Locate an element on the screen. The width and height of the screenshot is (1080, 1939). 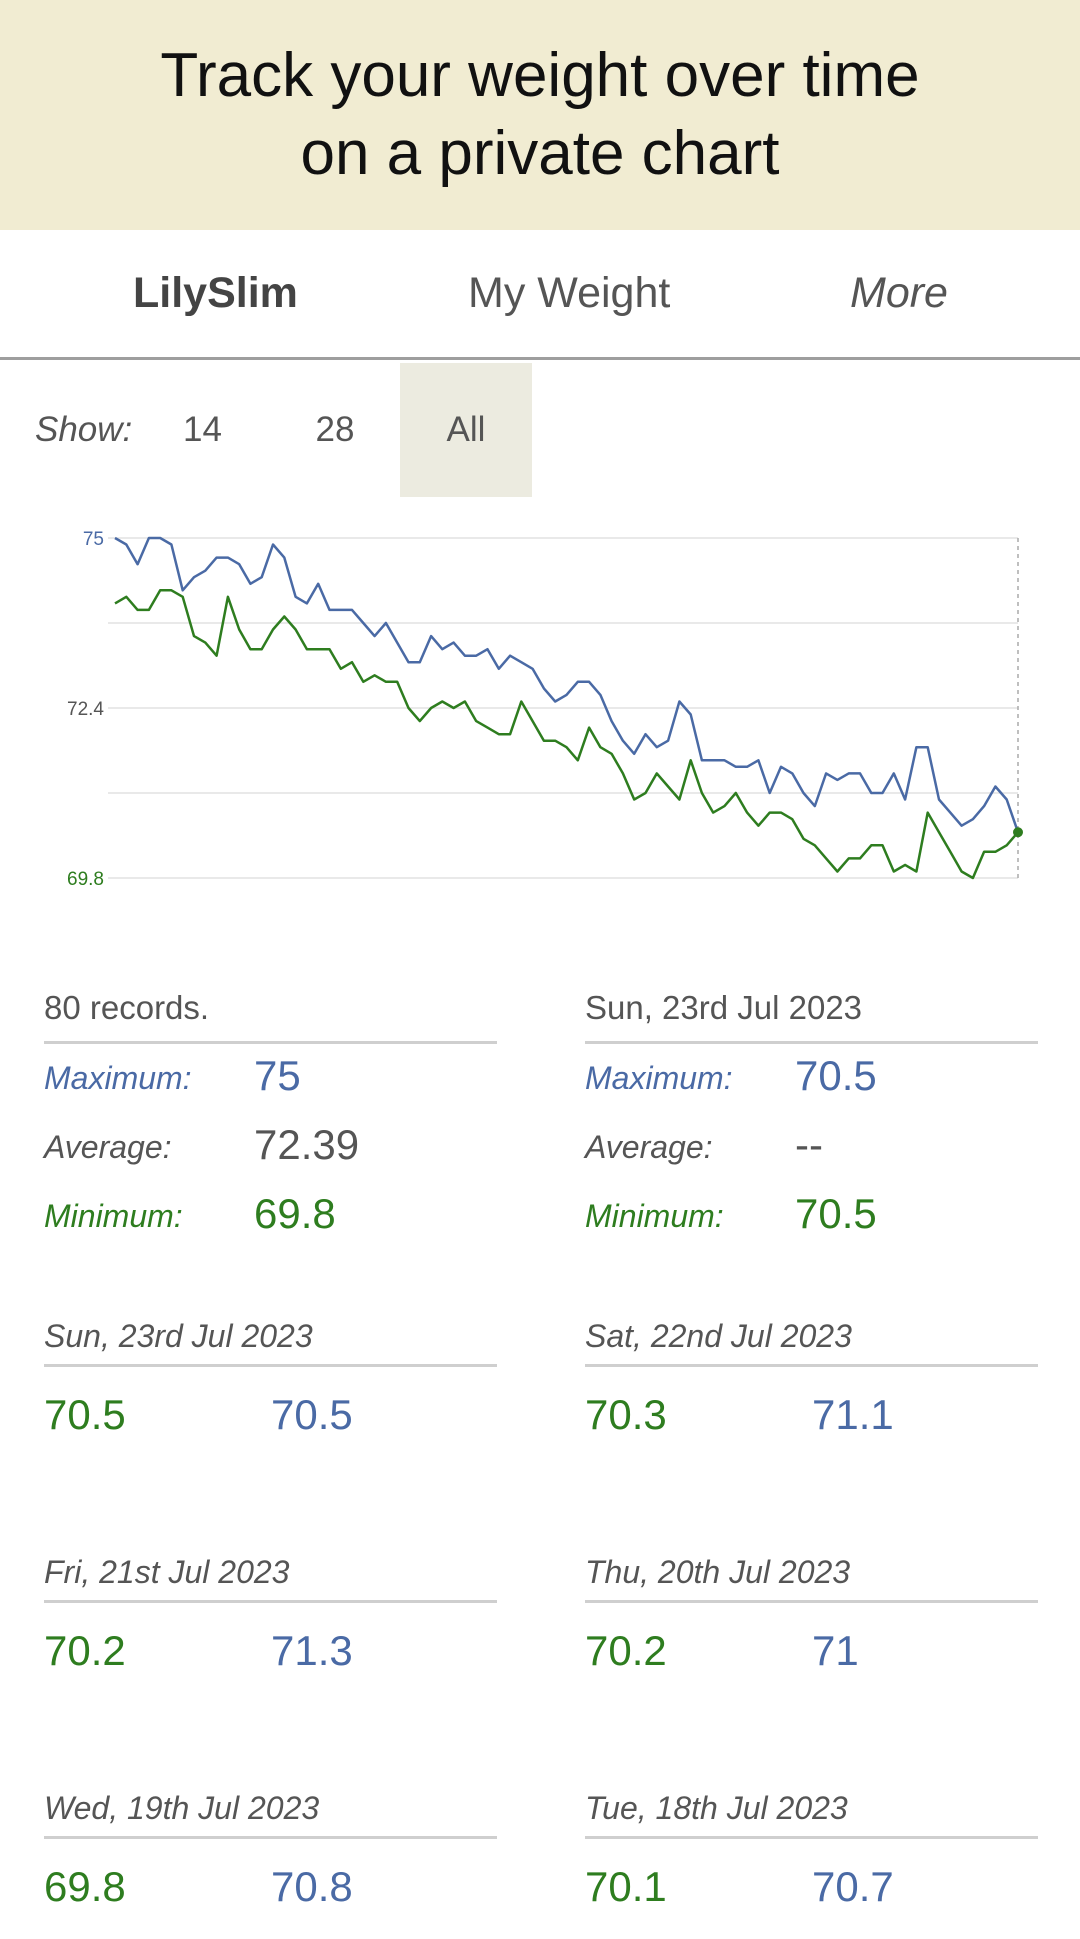
show-28-button: 28 is located at coordinates (335, 429).